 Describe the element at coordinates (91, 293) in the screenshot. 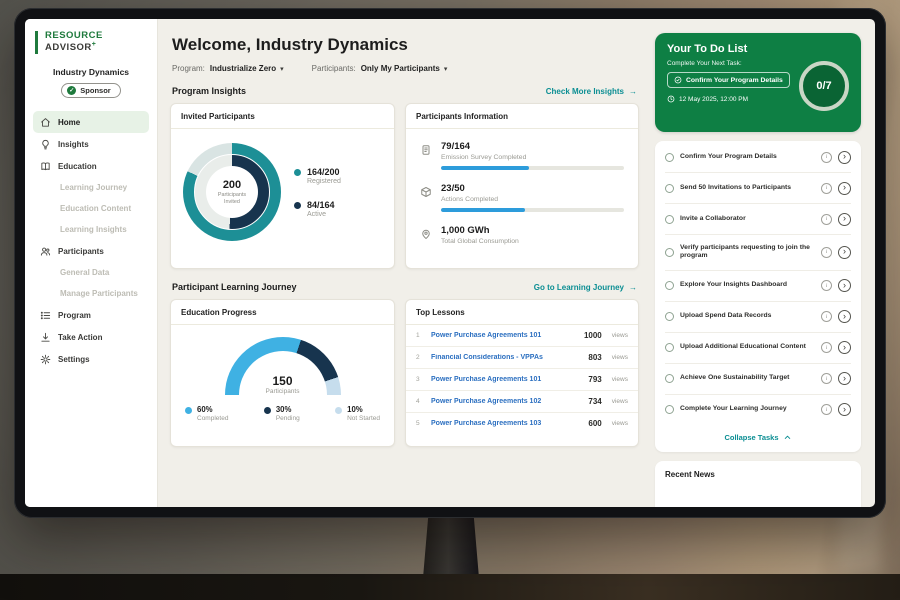

I see `sidebar-item-manage-participants: Manage Participants` at that location.